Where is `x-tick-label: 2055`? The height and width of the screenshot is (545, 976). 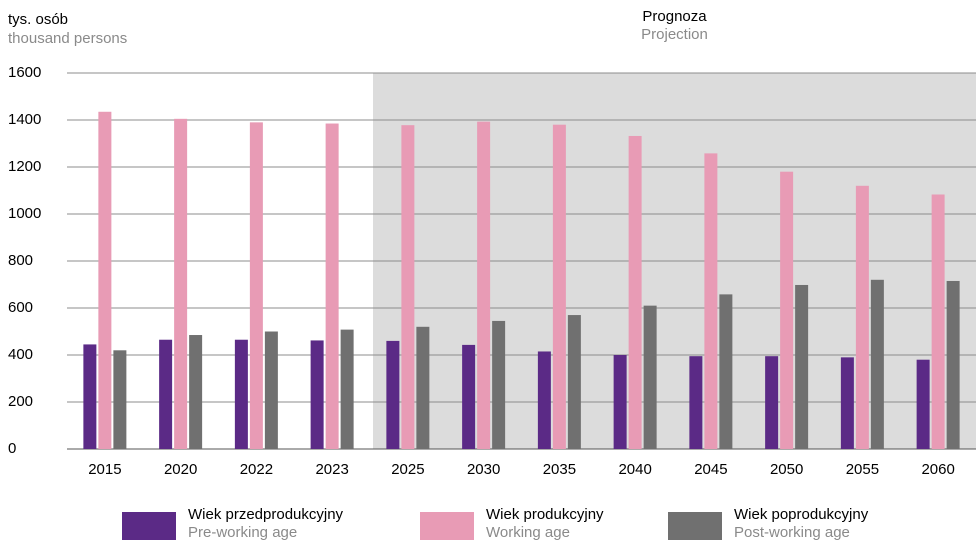
x-tick-label: 2055 is located at coordinates (862, 469).